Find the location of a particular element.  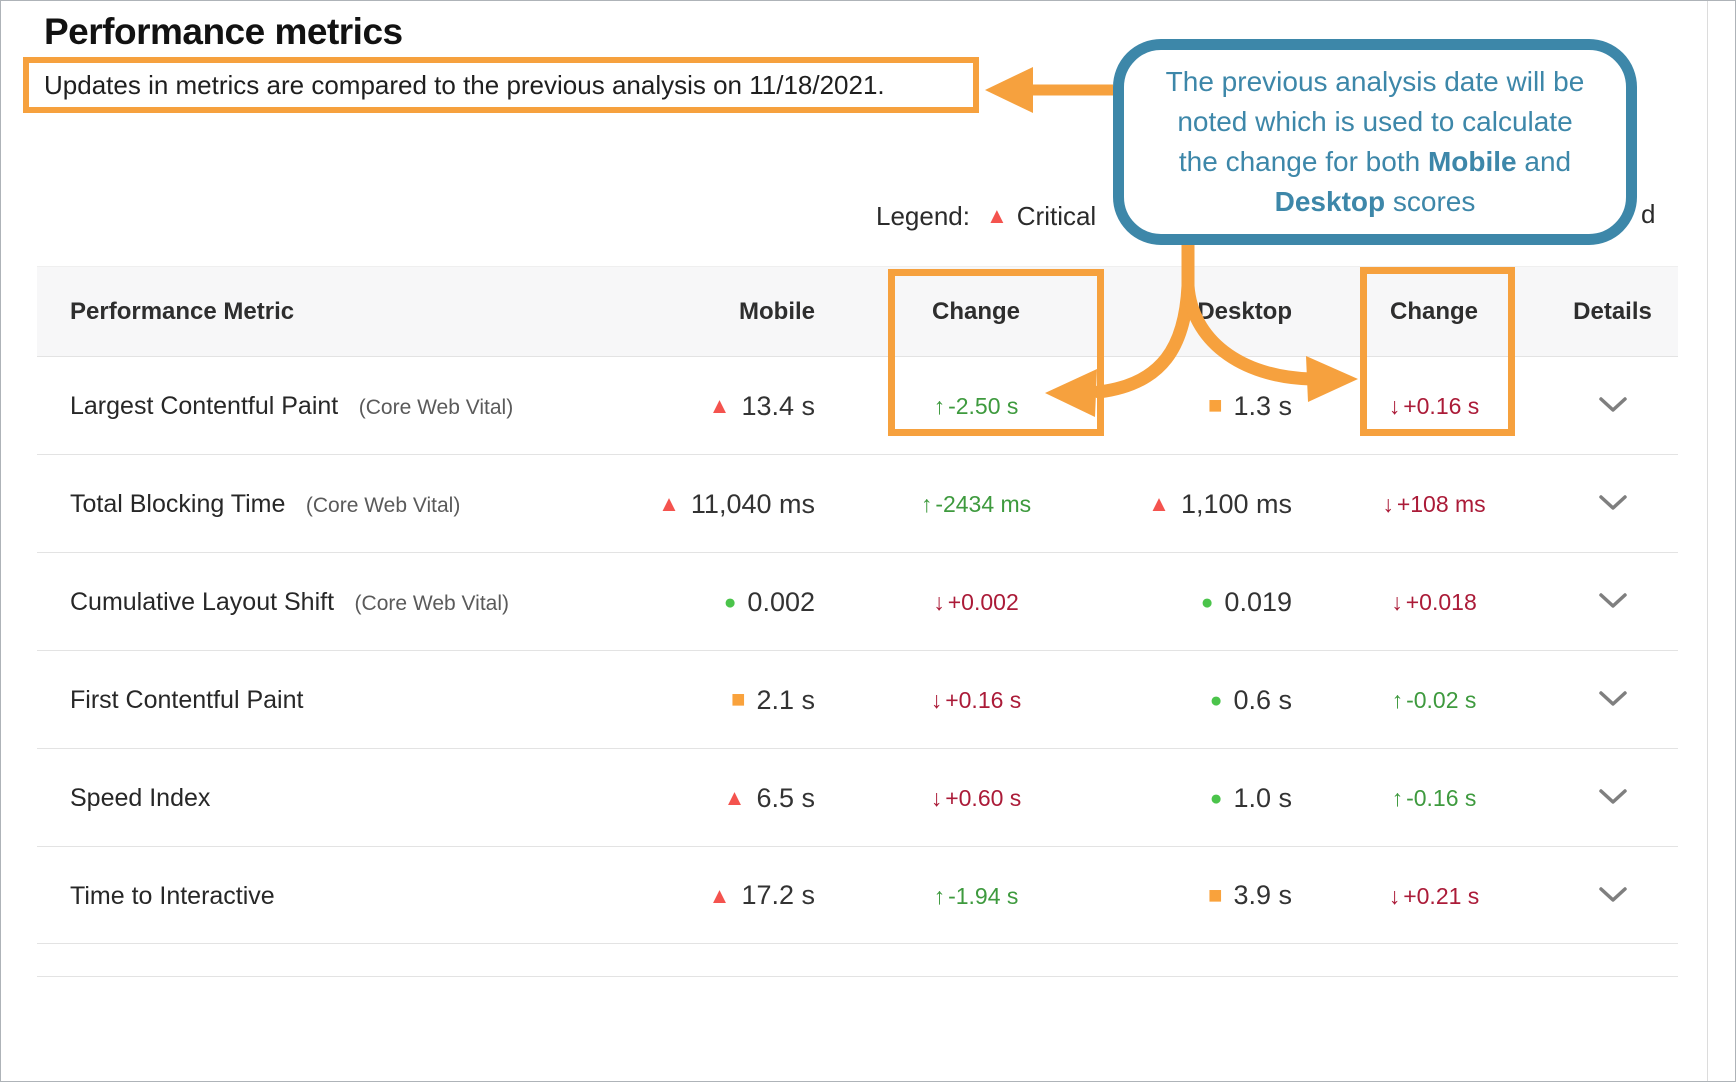

metric-name: Cumulative Layout Shift is located at coordinates (202, 602).